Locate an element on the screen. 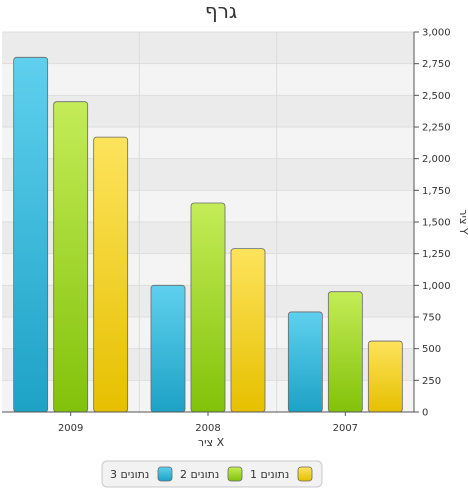  y-tick-label: 0 is located at coordinates (425, 413).